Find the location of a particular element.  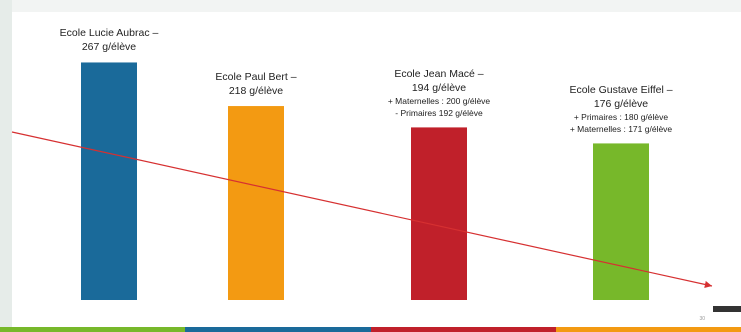

detail-label: - Primaires 192 g/élève is located at coordinates (439, 113).